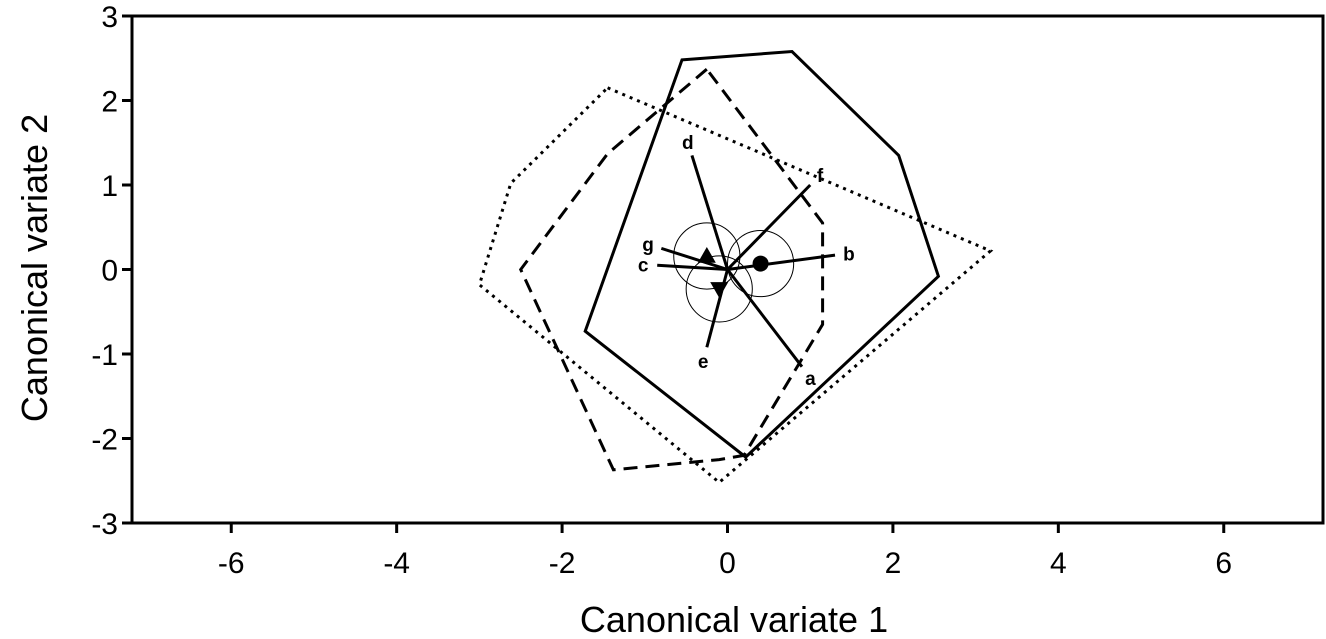 The height and width of the screenshot is (639, 1326). What do you see at coordinates (893, 563) in the screenshot?
I see `x-tick-label: 2` at bounding box center [893, 563].